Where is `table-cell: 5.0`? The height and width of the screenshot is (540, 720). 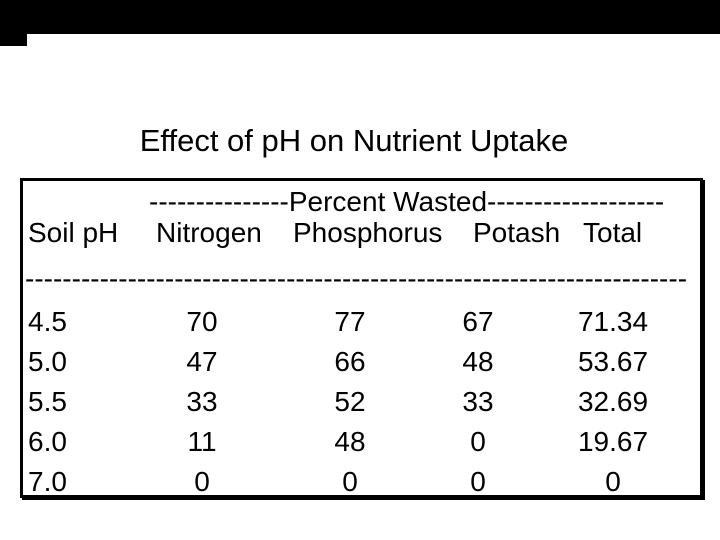 table-cell: 5.0 is located at coordinates (47, 361).